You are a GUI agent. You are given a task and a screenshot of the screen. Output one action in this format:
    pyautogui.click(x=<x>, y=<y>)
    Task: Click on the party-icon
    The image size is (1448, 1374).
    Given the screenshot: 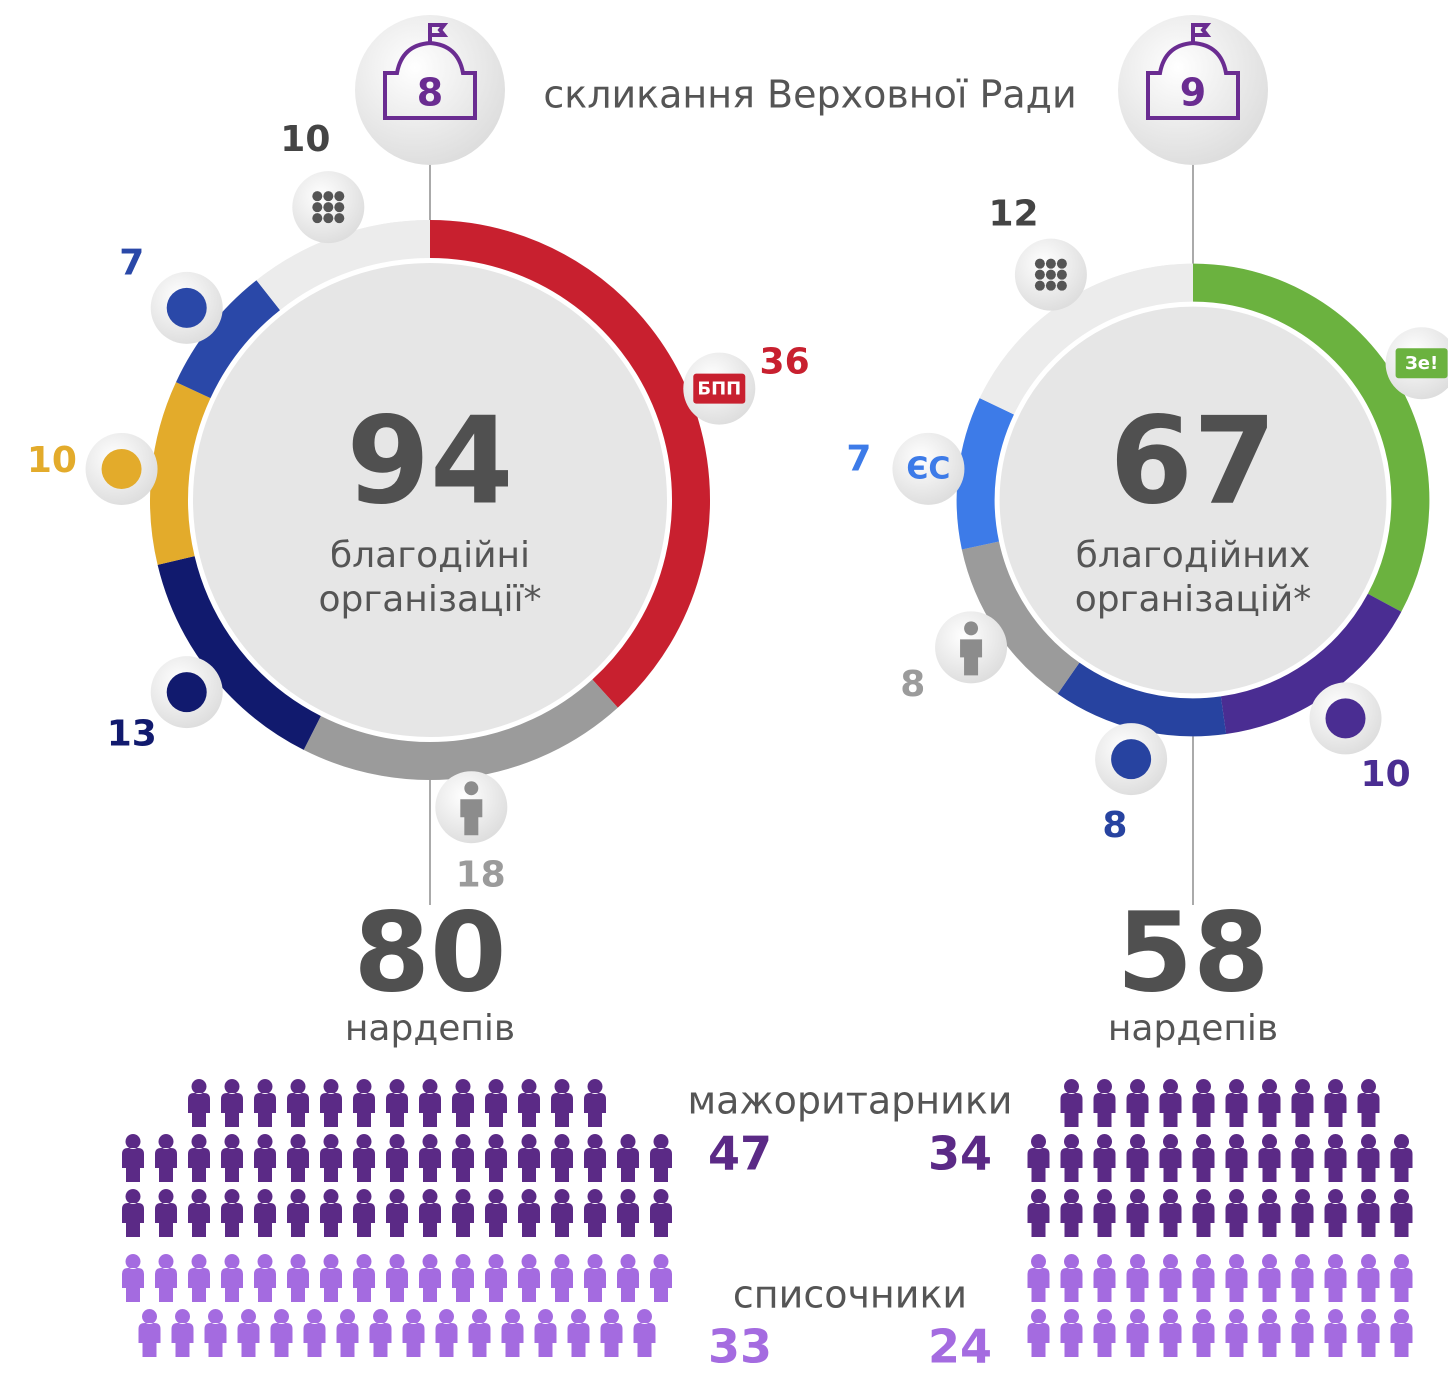 What is the action you would take?
    pyautogui.click(x=928, y=468)
    